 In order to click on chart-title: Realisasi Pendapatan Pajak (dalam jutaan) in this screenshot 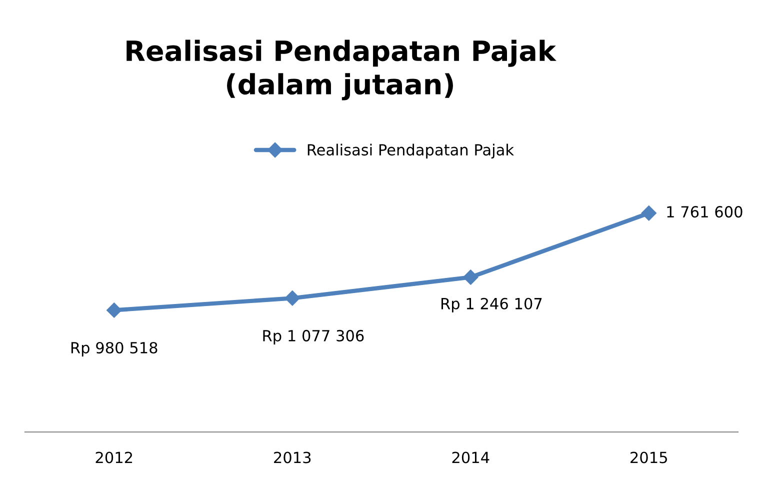, I will do `click(341, 70)`.